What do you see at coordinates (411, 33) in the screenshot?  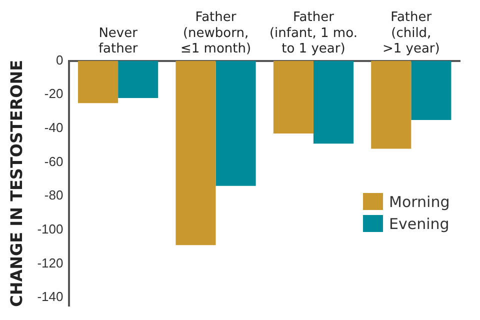 I see `x-tick-label: Father (child, >1 year)` at bounding box center [411, 33].